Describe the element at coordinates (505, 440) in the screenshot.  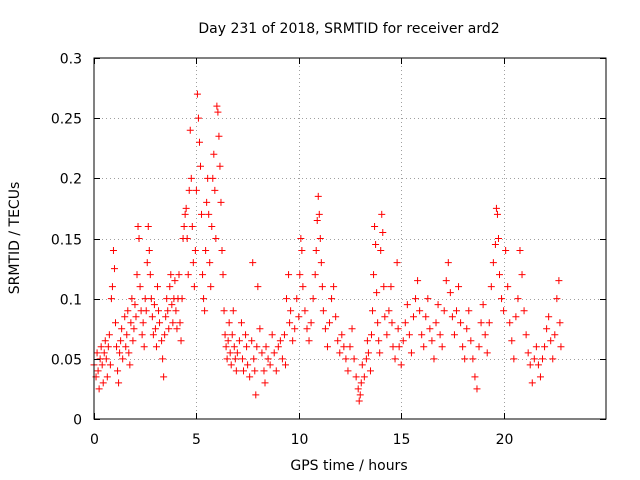
I see `x-tick-label: 20` at that location.